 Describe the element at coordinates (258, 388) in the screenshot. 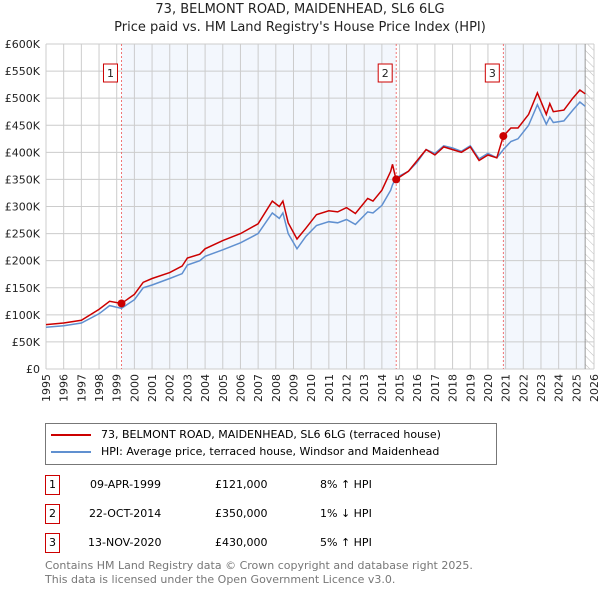

I see `x-tick-label: 2007` at that location.